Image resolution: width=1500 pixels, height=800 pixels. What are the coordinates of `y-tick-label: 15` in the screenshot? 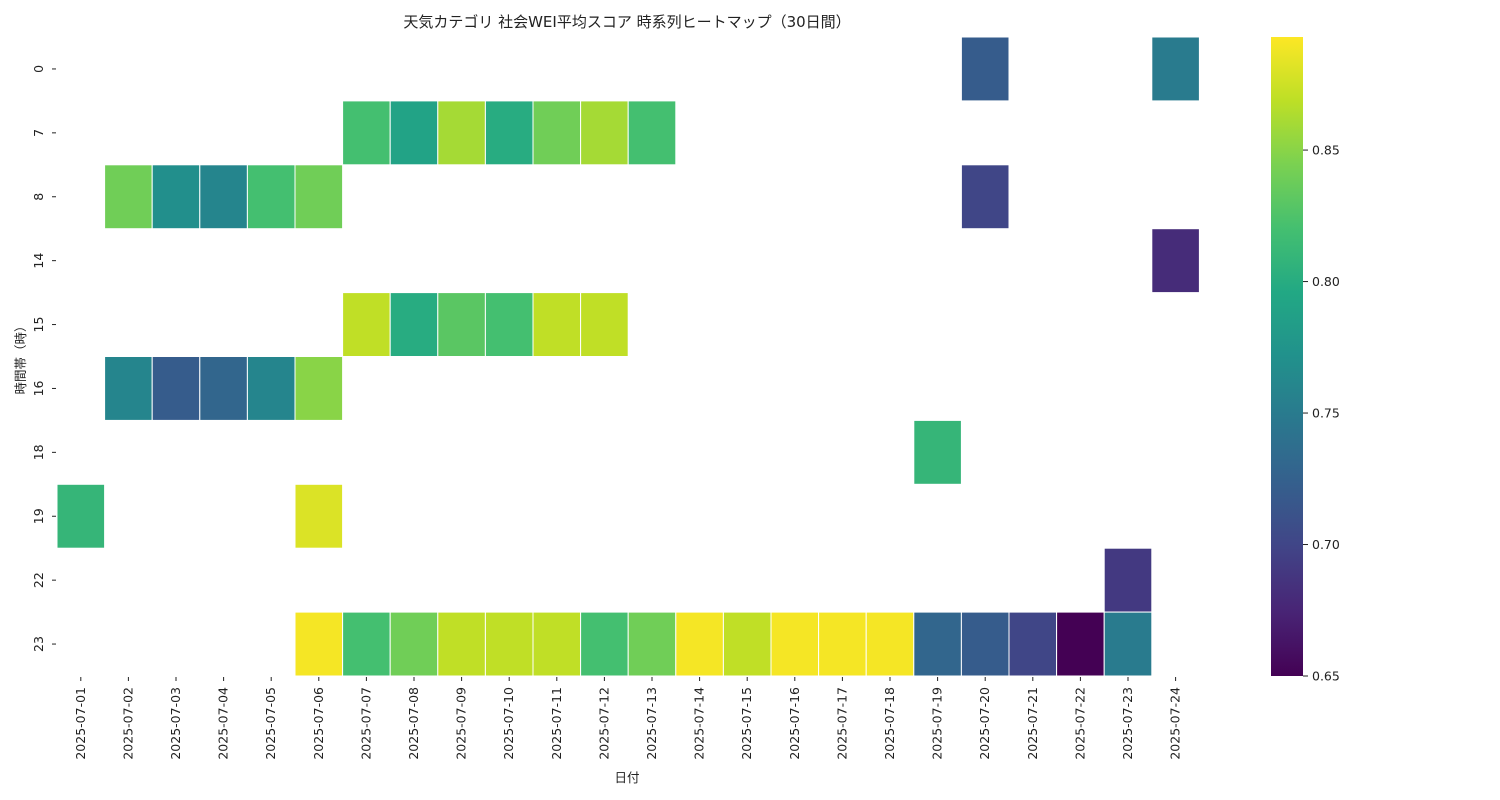 It's located at (38, 325).